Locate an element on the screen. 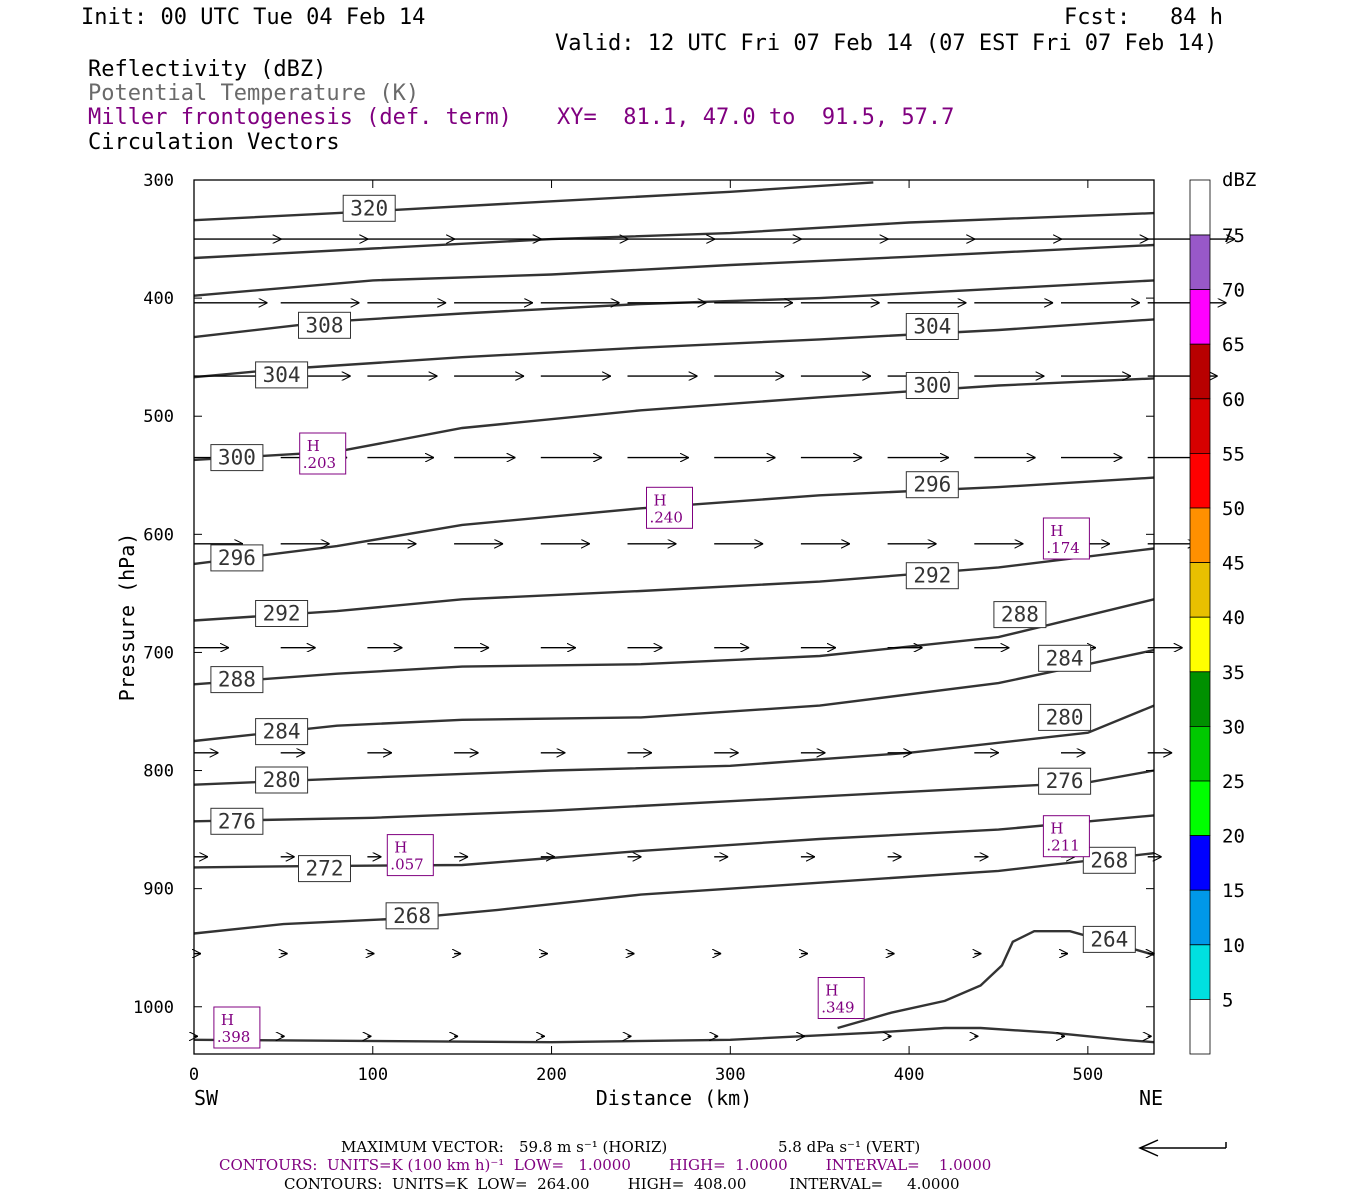 This screenshot has width=1350, height=1200. x-tick-label: 100 is located at coordinates (372, 1075).